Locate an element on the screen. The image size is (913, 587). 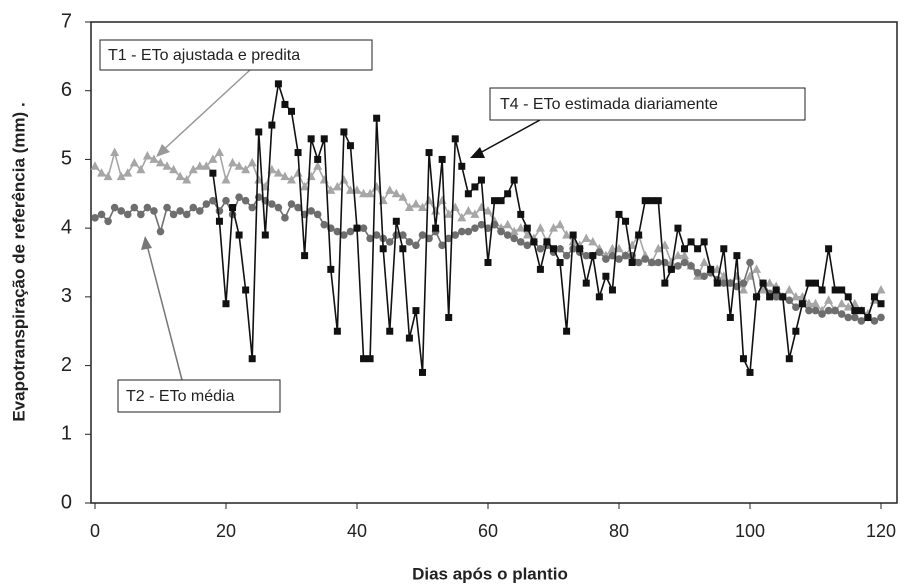
y-tick-label: 7 is located at coordinates (66, 21).